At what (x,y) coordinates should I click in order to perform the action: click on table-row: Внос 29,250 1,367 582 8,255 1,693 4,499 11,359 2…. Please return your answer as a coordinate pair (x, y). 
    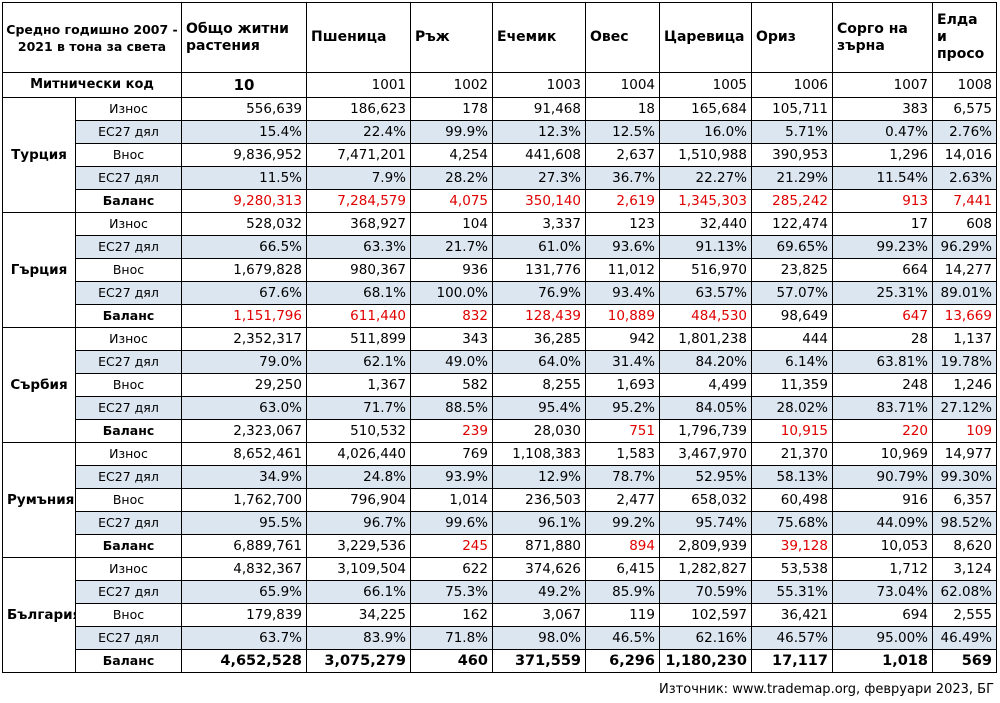
    Looking at the image, I should click on (500, 385).